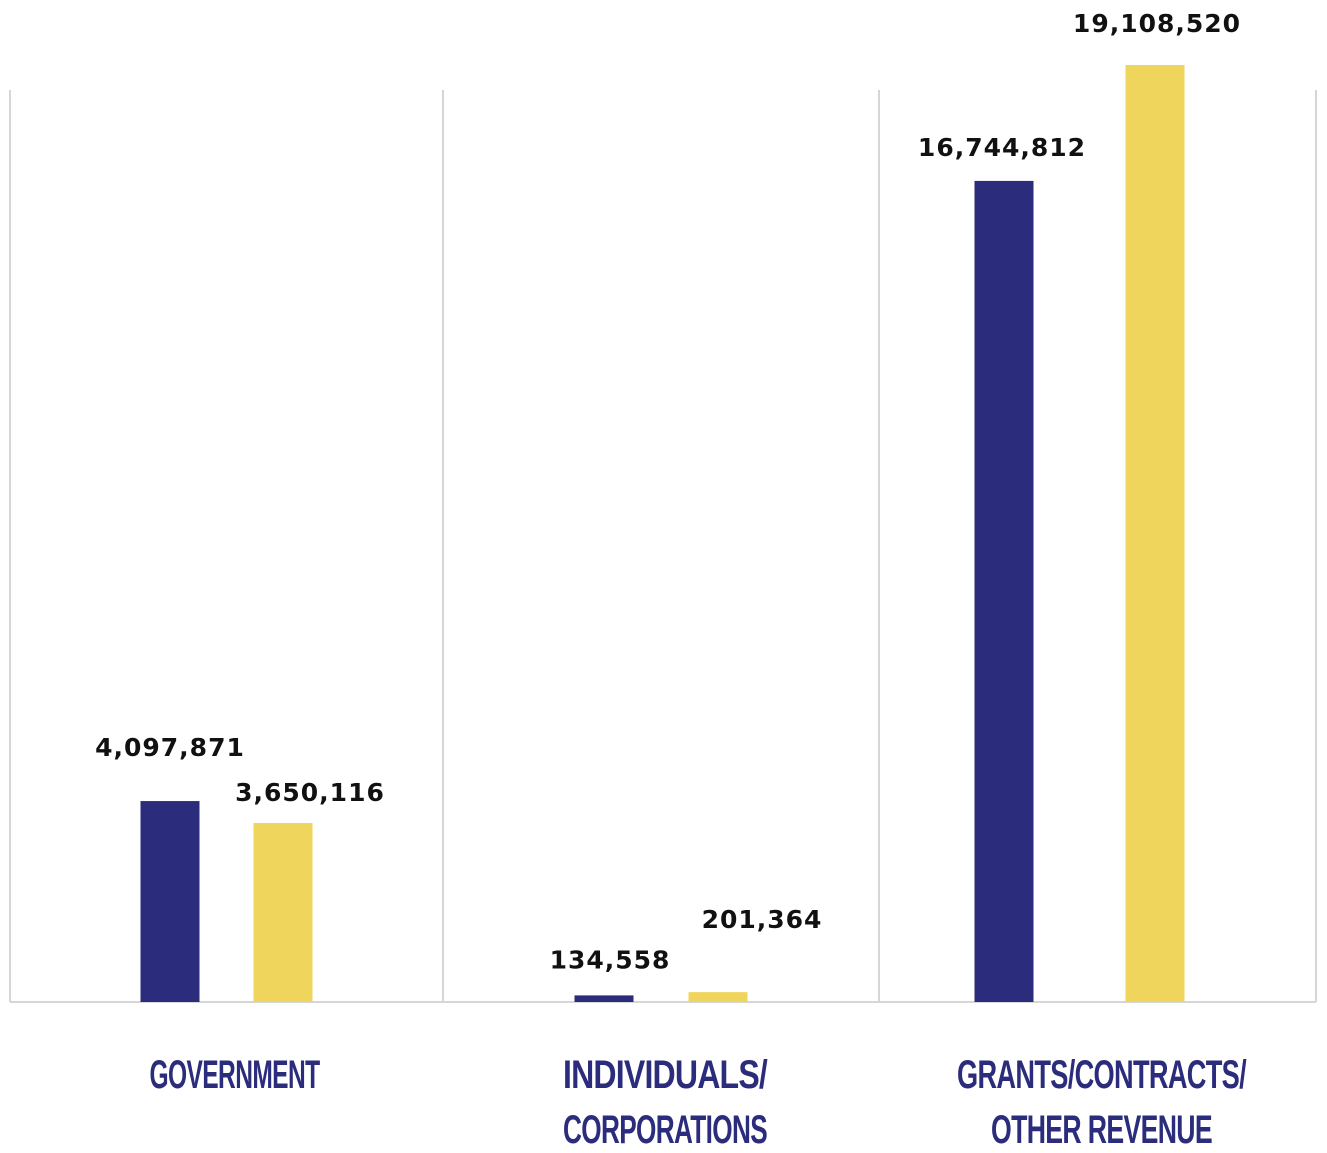 This screenshot has height=1153, width=1327. Describe the element at coordinates (310, 792) in the screenshot. I see `data-label: 3,650,116` at that location.